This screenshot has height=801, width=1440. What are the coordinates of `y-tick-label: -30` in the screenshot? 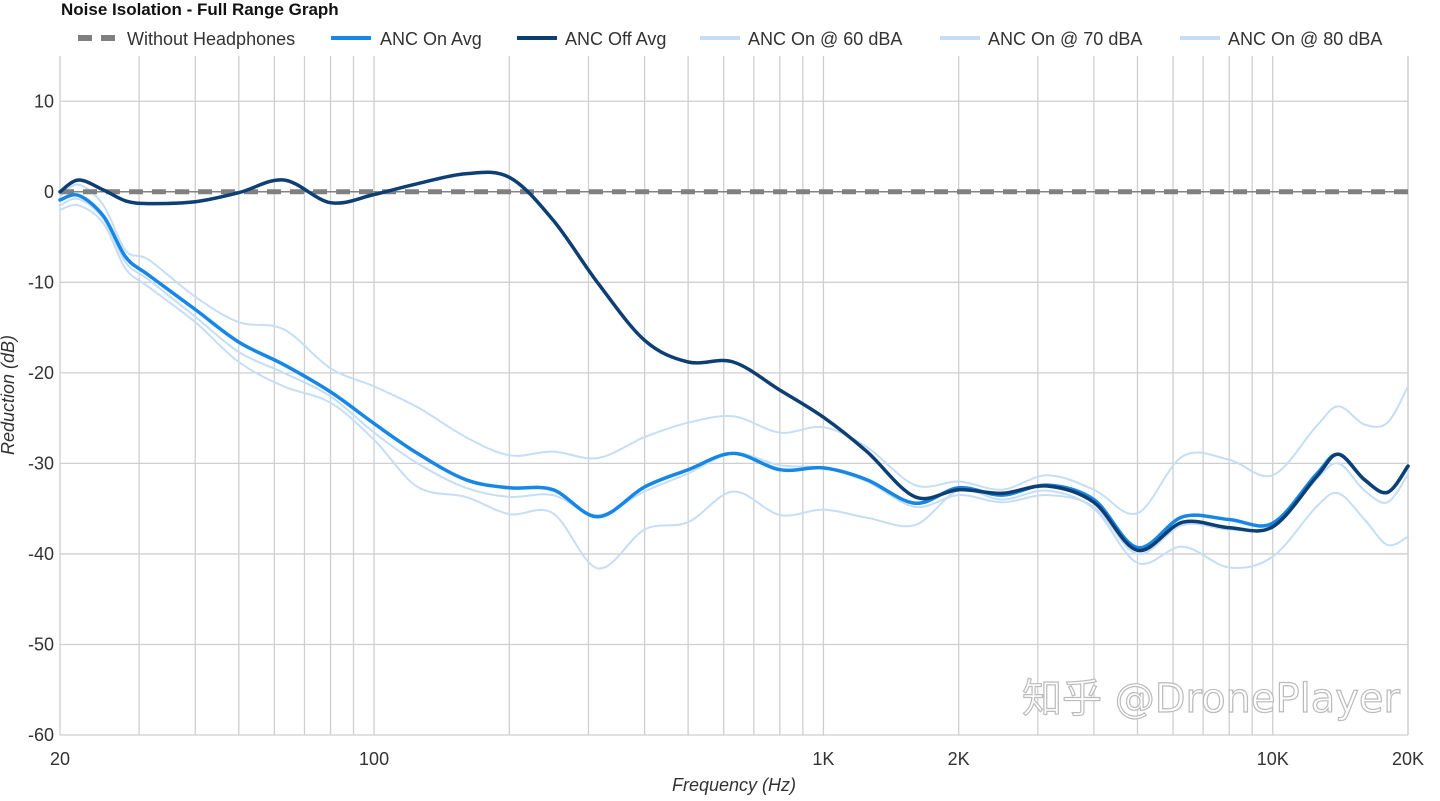 It's located at (41, 463).